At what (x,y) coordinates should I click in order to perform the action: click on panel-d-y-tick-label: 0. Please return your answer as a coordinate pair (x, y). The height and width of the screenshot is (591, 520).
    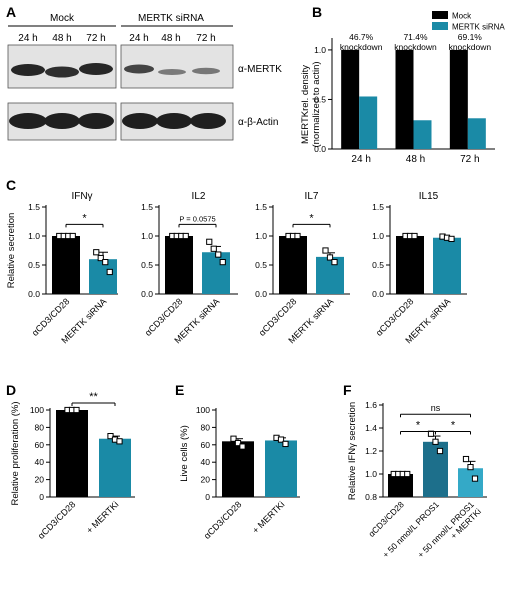
    Looking at the image, I should click on (41, 497).